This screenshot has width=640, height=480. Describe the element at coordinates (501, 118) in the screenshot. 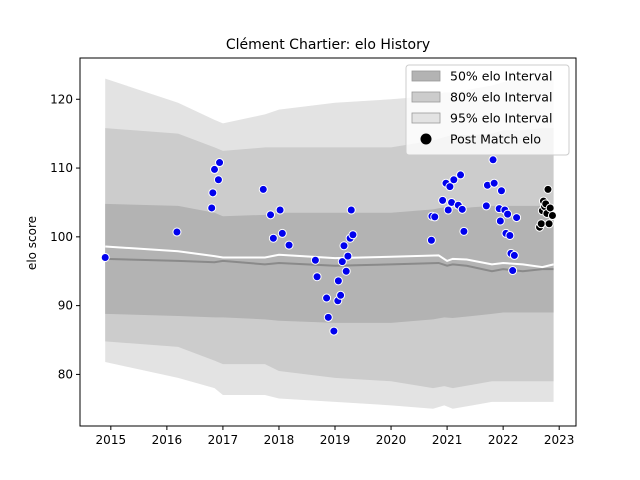

I see `legend-label: 95% elo Interval` at that location.